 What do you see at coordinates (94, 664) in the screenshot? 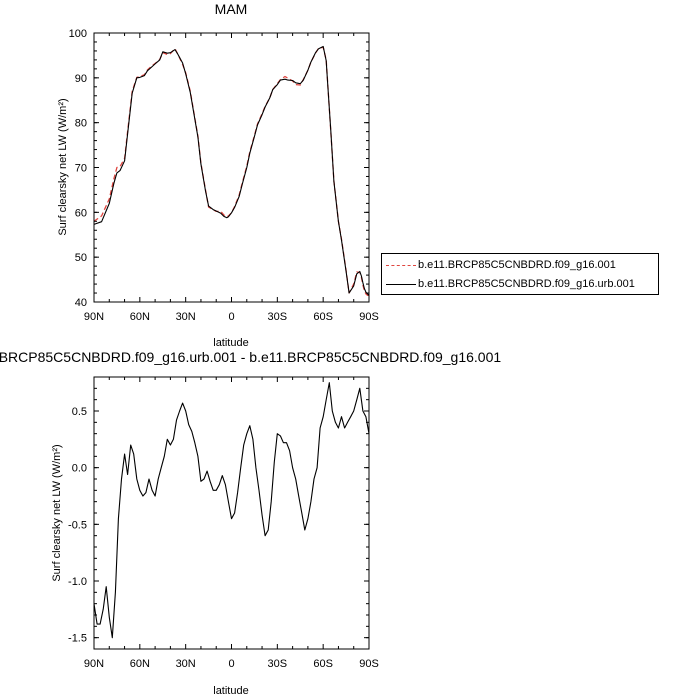
I see `bottom-x-tick-label: 90N` at bounding box center [94, 664].